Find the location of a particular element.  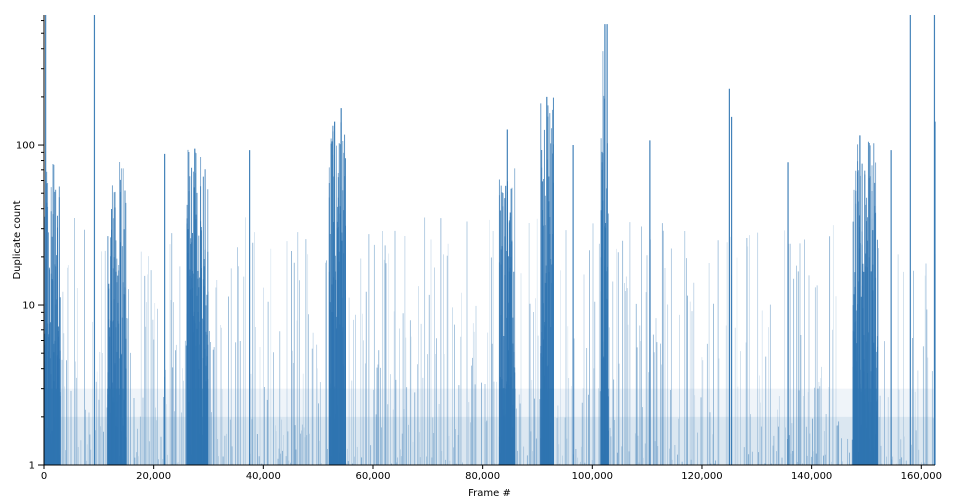

x-axis-title: Frame # is located at coordinates (489, 493).